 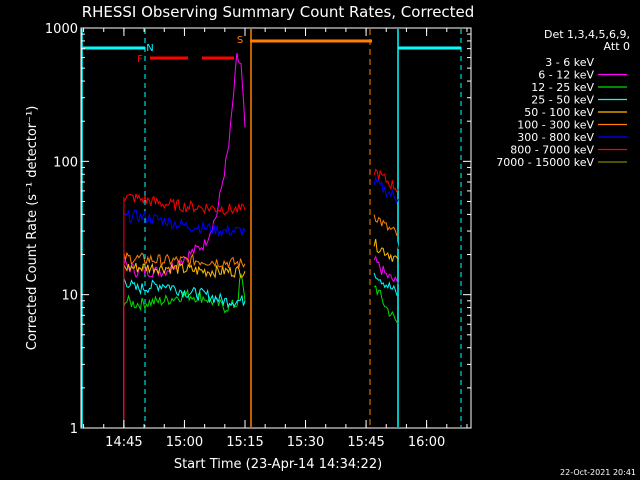 What do you see at coordinates (244, 442) in the screenshot?
I see `x-tick-label-2: 15:15` at bounding box center [244, 442].